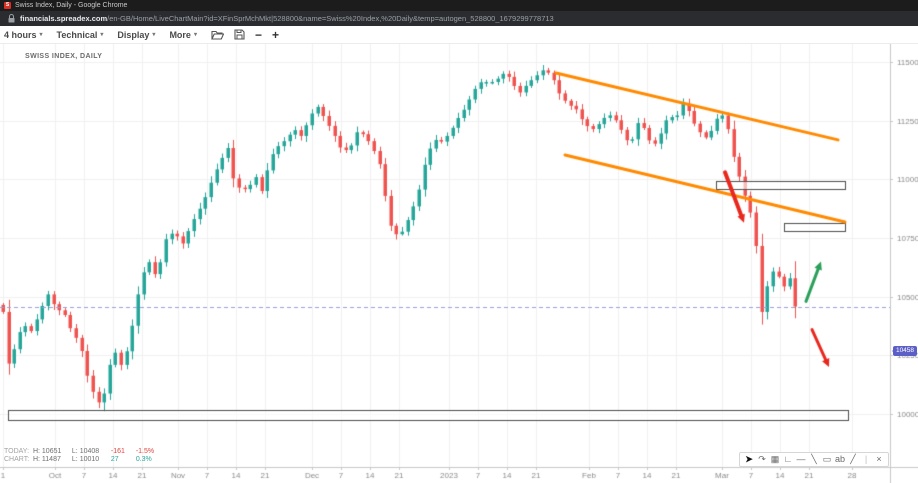 This screenshot has width=918, height=483. I want to click on menu-more: More ▾, so click(183, 35).